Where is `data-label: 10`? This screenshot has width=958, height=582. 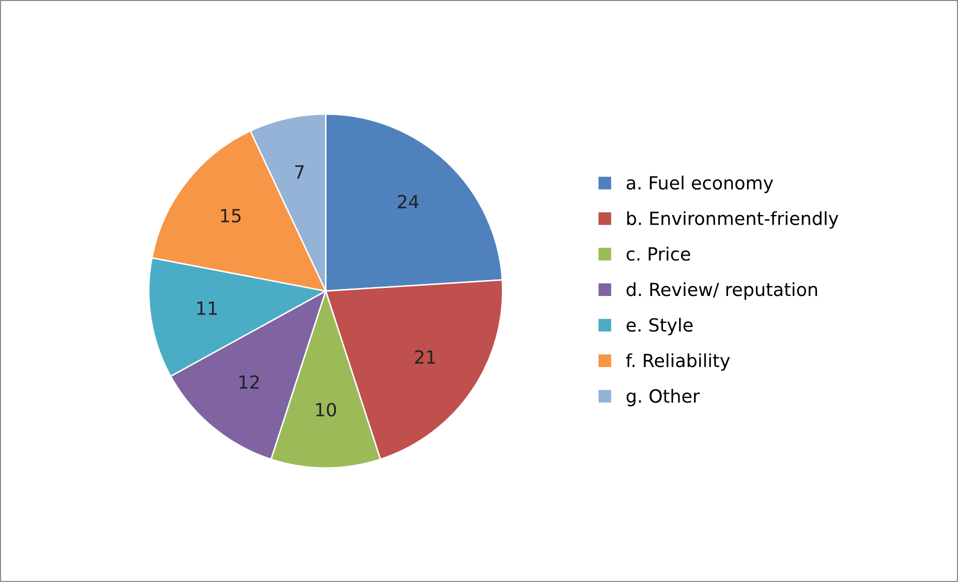
data-label: 10 is located at coordinates (326, 409).